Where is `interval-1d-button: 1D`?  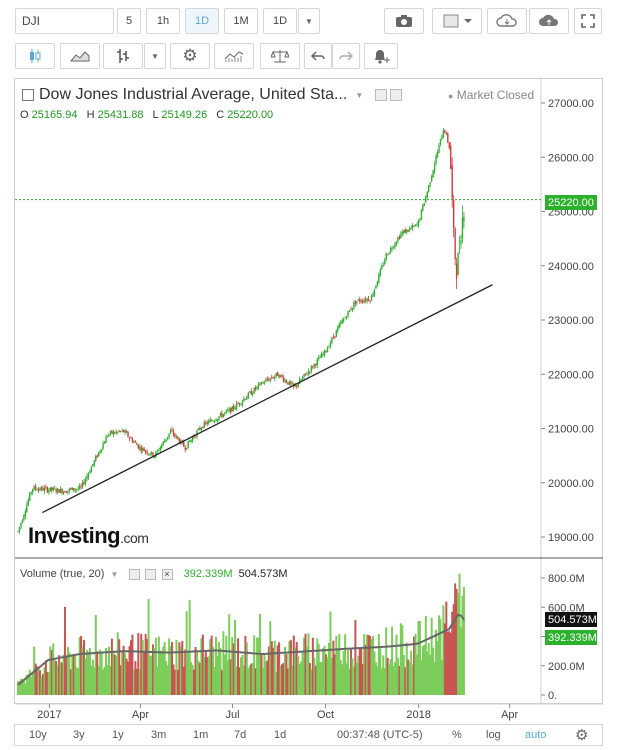
interval-1d-button: 1D is located at coordinates (202, 21).